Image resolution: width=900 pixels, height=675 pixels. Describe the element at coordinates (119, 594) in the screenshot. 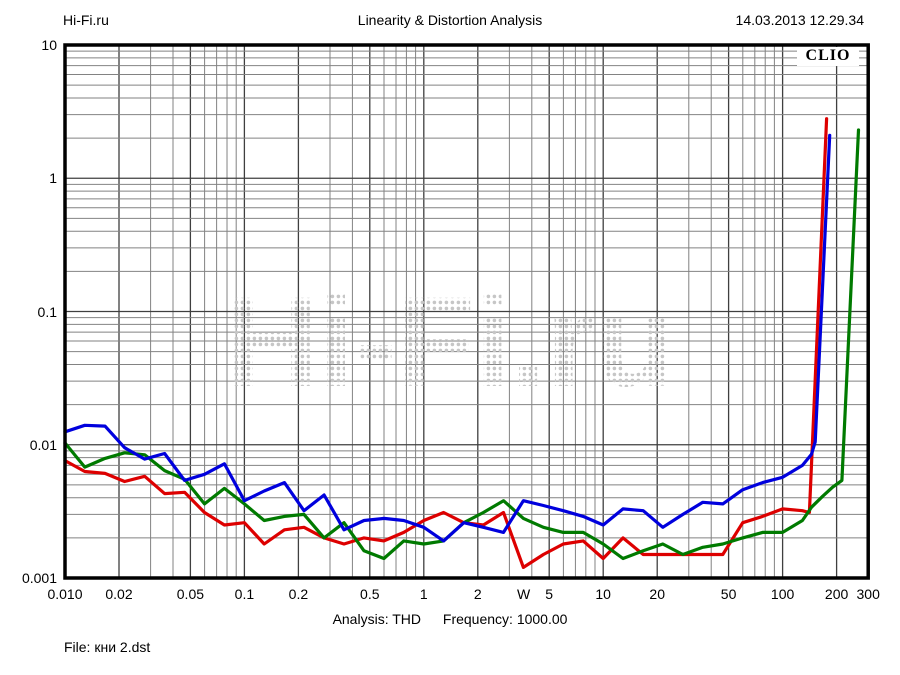

I see `x-tick-label: 0.02` at that location.